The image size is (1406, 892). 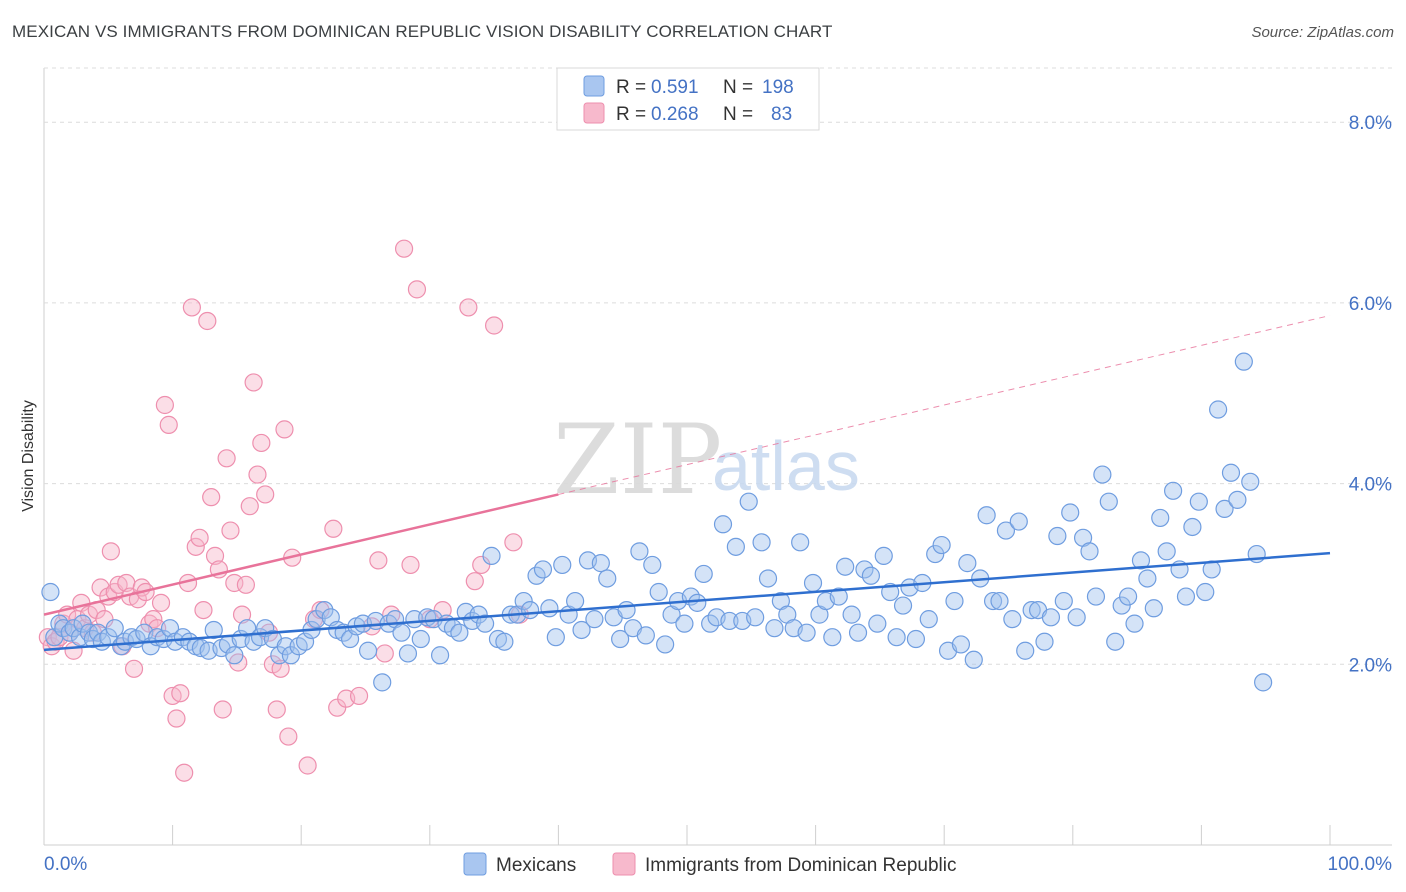 I want to click on y-tick-label: 2.0%, so click(x=1370, y=665).